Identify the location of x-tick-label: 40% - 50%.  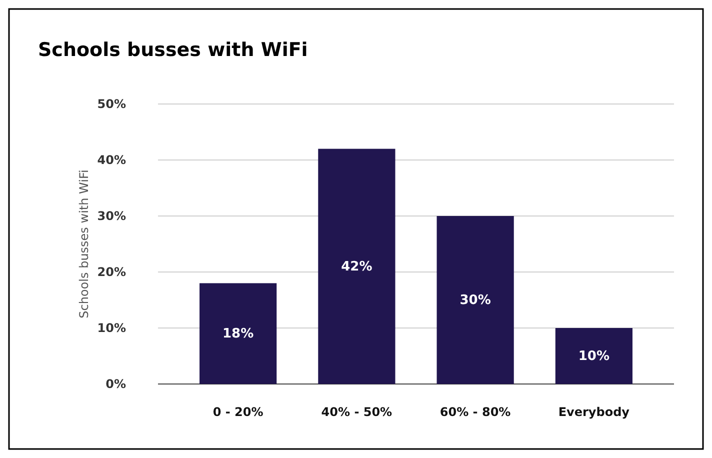
(356, 412).